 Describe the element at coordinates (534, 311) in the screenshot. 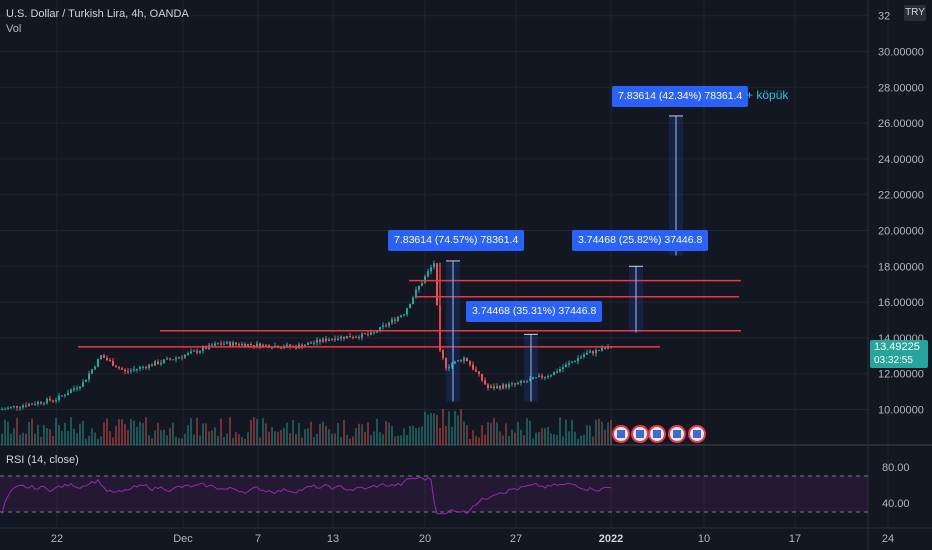

I see `measure-label-2: 3.74468 (35.31%) 37446.8` at that location.